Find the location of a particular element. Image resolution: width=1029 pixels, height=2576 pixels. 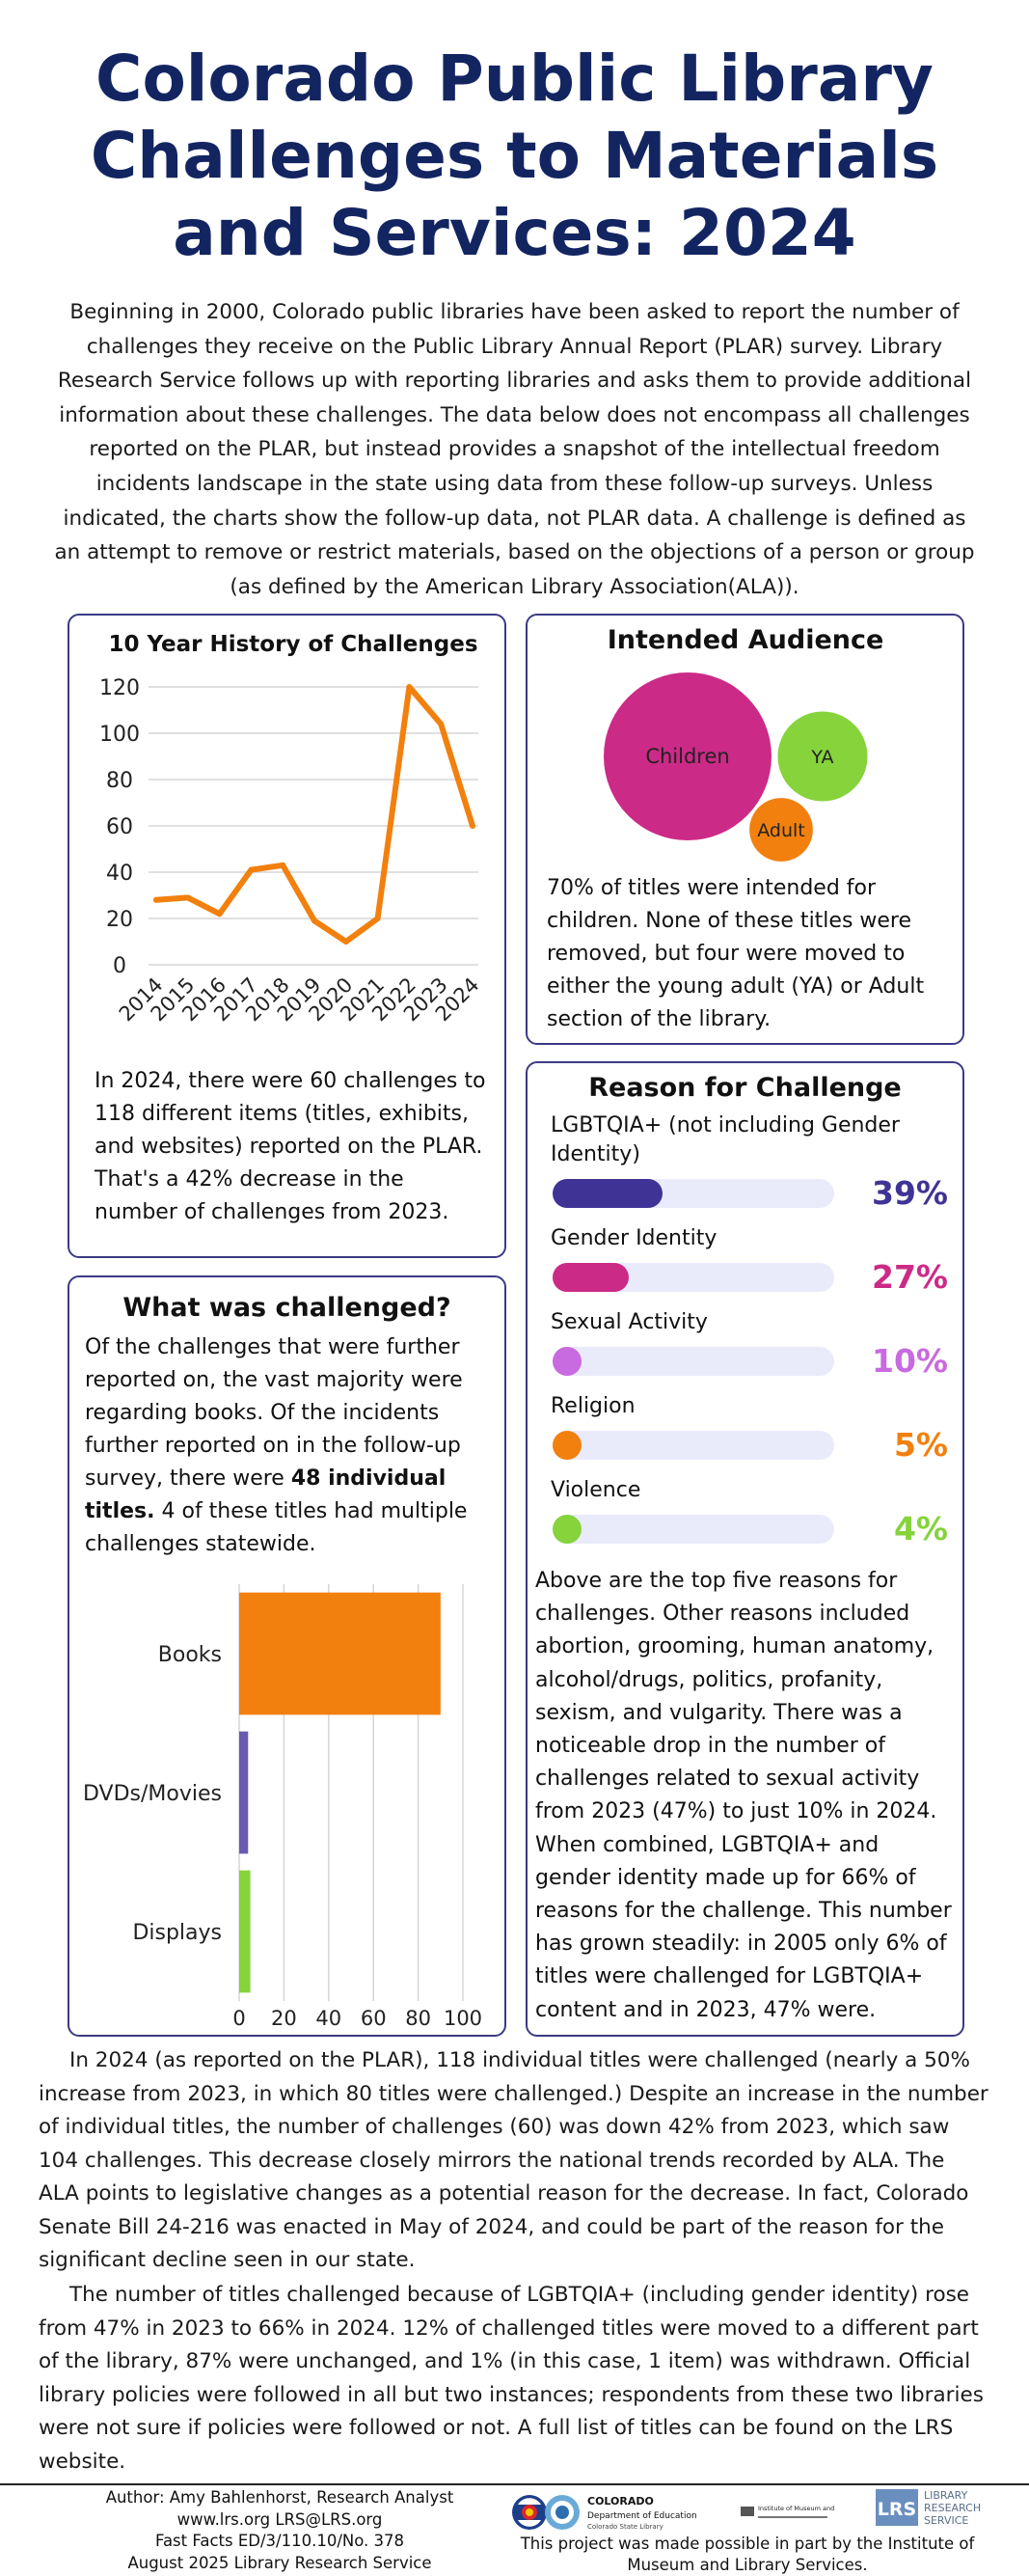

challenged-text-bold: 48 individual titles. is located at coordinates (266, 1495).